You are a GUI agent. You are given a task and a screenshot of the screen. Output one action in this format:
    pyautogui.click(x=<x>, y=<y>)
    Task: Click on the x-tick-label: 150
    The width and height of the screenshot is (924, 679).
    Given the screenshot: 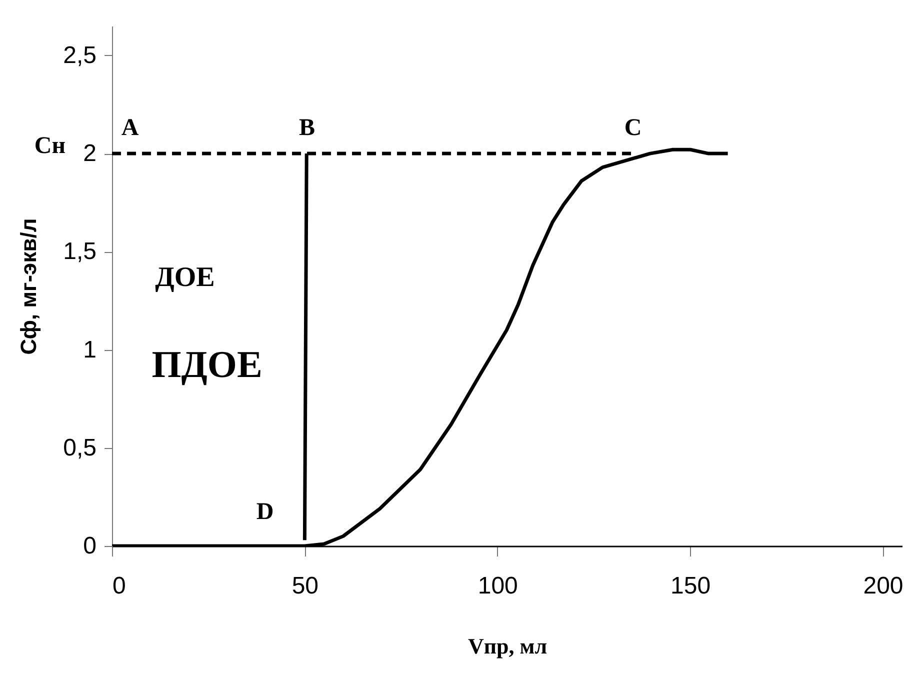 What is the action you would take?
    pyautogui.click(x=690, y=586)
    